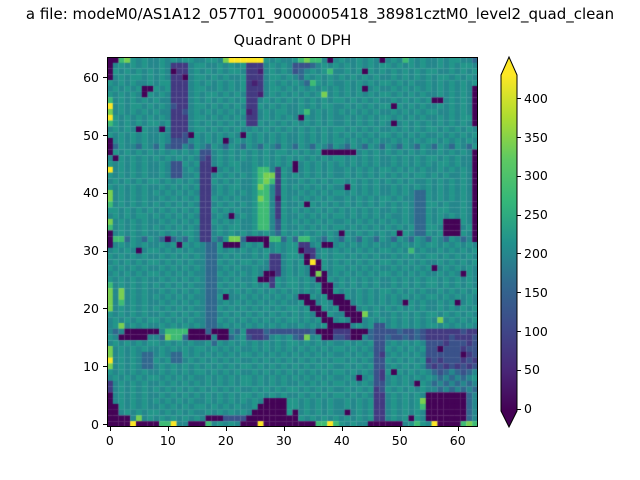 The image size is (640, 480). What do you see at coordinates (399, 440) in the screenshot?
I see `x-tick-label: 50` at bounding box center [399, 440].